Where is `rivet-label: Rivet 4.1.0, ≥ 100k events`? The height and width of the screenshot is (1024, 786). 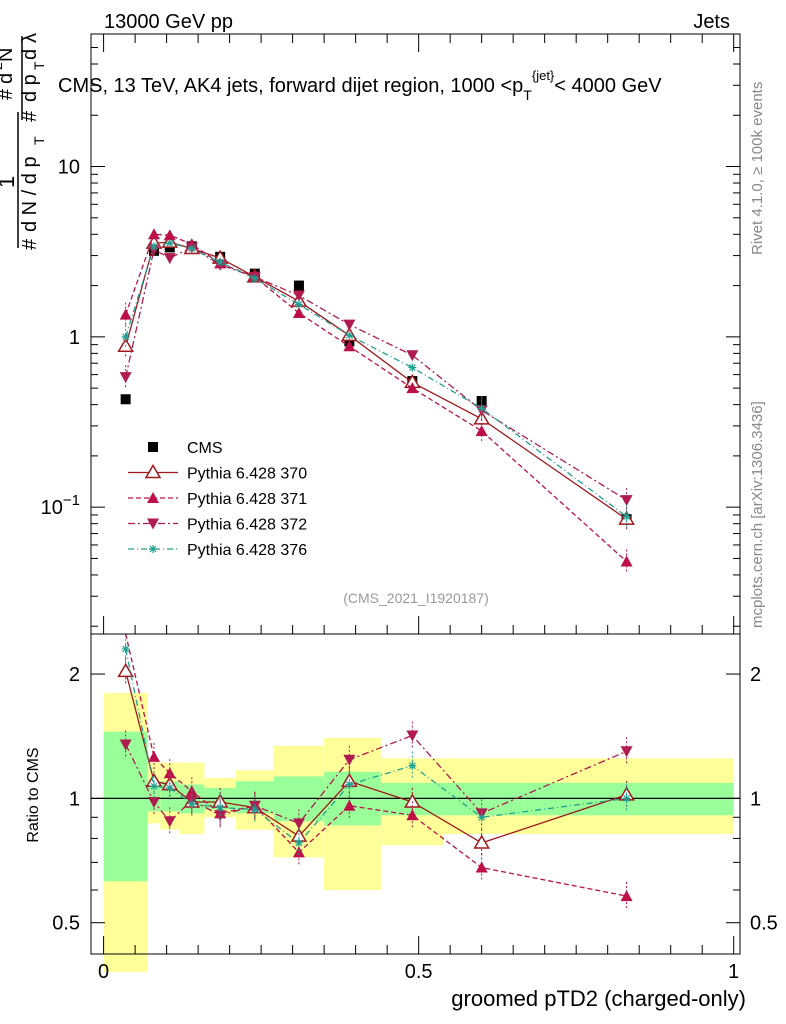
rivet-label: Rivet 4.1.0, ≥ 100k events is located at coordinates (757, 168).